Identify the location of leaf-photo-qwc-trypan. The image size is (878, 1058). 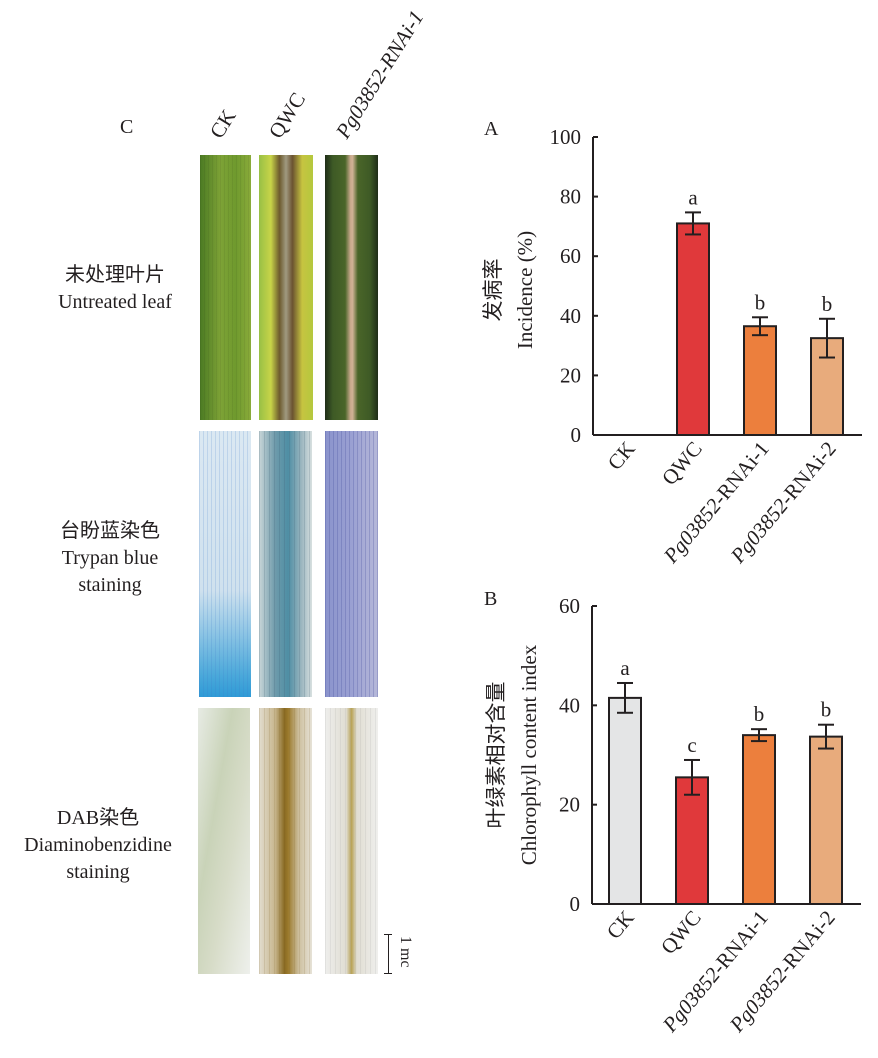
(285, 564).